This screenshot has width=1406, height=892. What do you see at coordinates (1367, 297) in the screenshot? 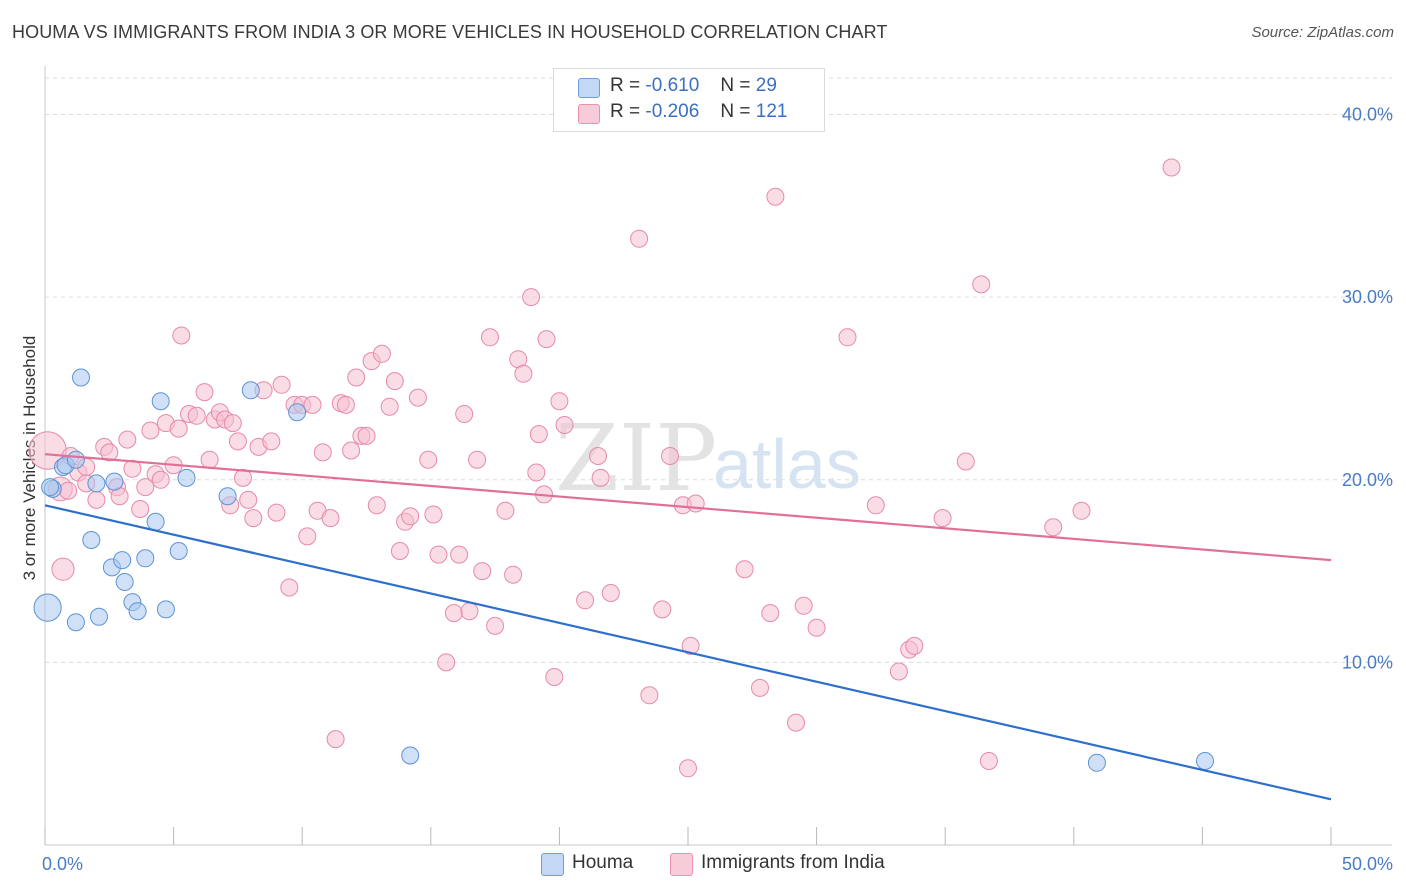
I see `y-tick-label-2: 30.0%` at bounding box center [1367, 297].